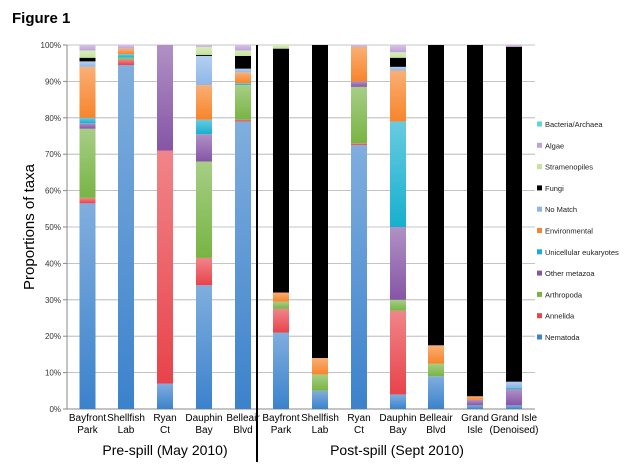  What do you see at coordinates (566, 273) in the screenshot?
I see `legend-item: Other metazoa` at bounding box center [566, 273].